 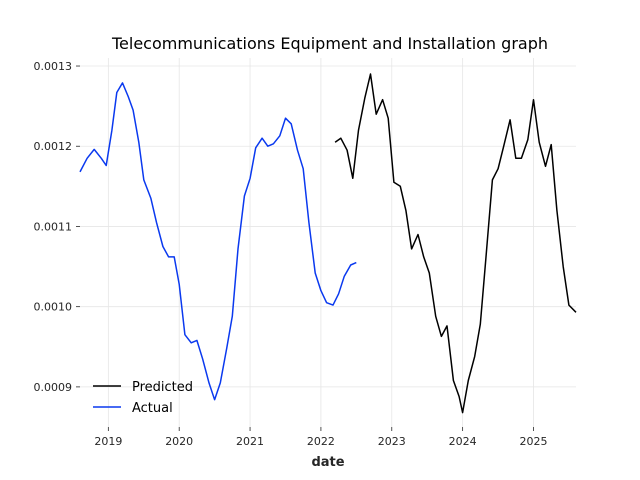 What do you see at coordinates (53, 146) in the screenshot?
I see `y-tick-label: 0.0012` at bounding box center [53, 146].